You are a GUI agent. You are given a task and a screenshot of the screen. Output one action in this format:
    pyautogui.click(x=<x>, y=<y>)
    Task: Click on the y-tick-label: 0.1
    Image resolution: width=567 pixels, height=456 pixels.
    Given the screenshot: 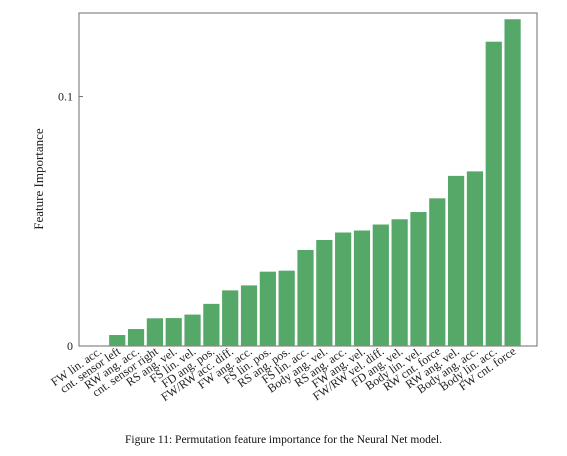 What is the action you would take?
    pyautogui.click(x=65, y=97)
    